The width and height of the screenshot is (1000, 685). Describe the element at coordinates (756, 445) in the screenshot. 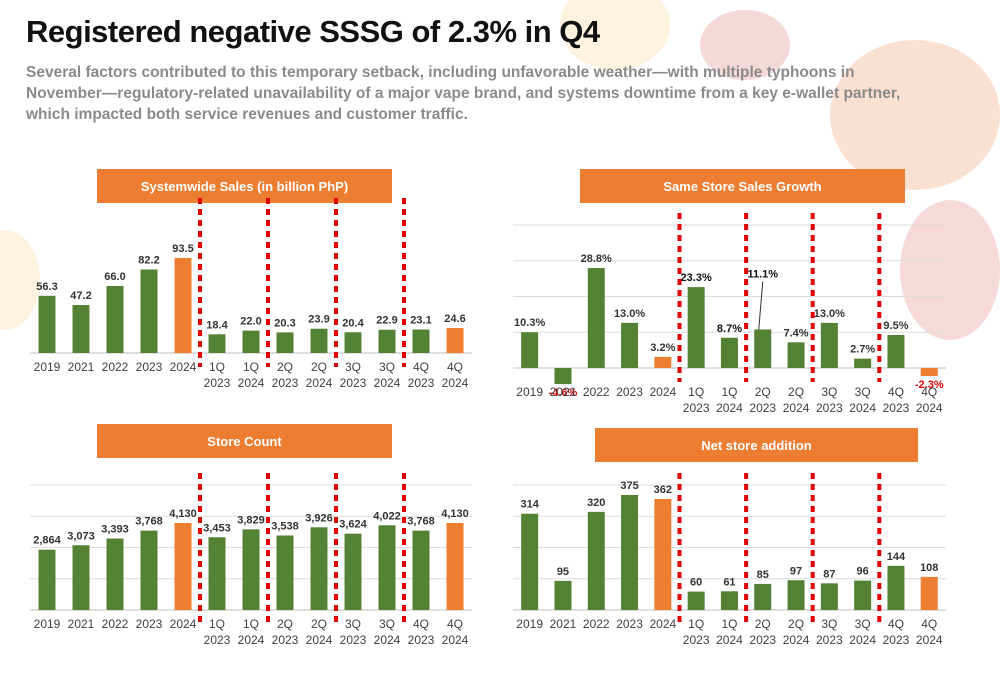

I see `net-store-addition-banner: Net store addition` at that location.